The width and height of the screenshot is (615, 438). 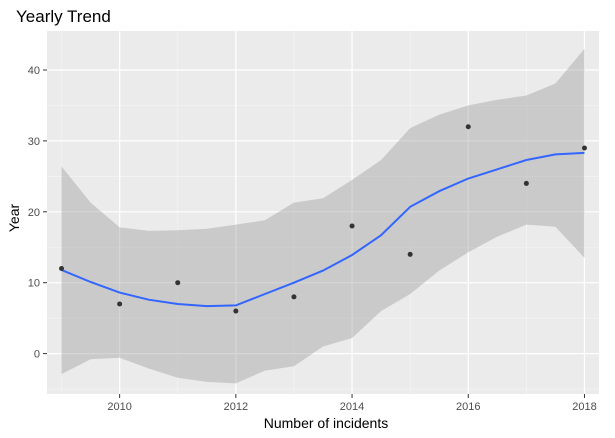 I want to click on x-tick-label: 2016, so click(x=468, y=407).